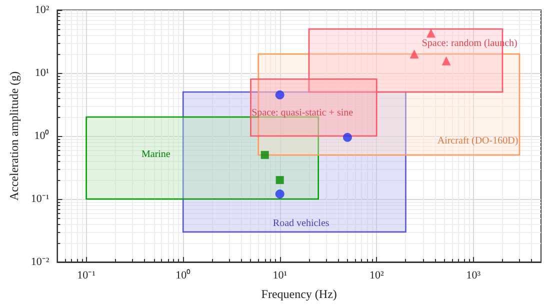  What do you see at coordinates (477, 140) in the screenshot?
I see `series-label: Aircraft (DO-160D)` at bounding box center [477, 140].